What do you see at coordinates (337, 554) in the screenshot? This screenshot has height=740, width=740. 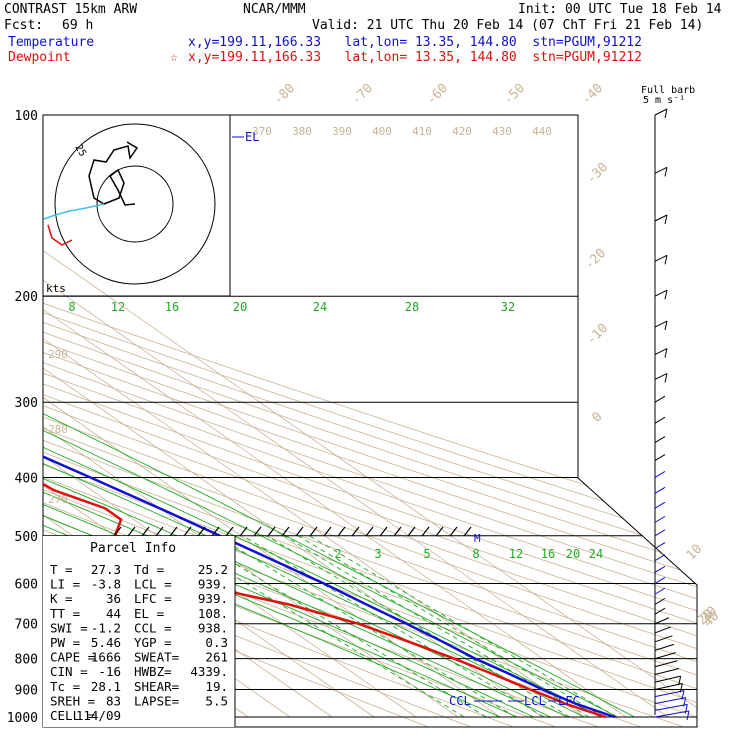 I see `mixing-ratio-label: 2` at bounding box center [337, 554].